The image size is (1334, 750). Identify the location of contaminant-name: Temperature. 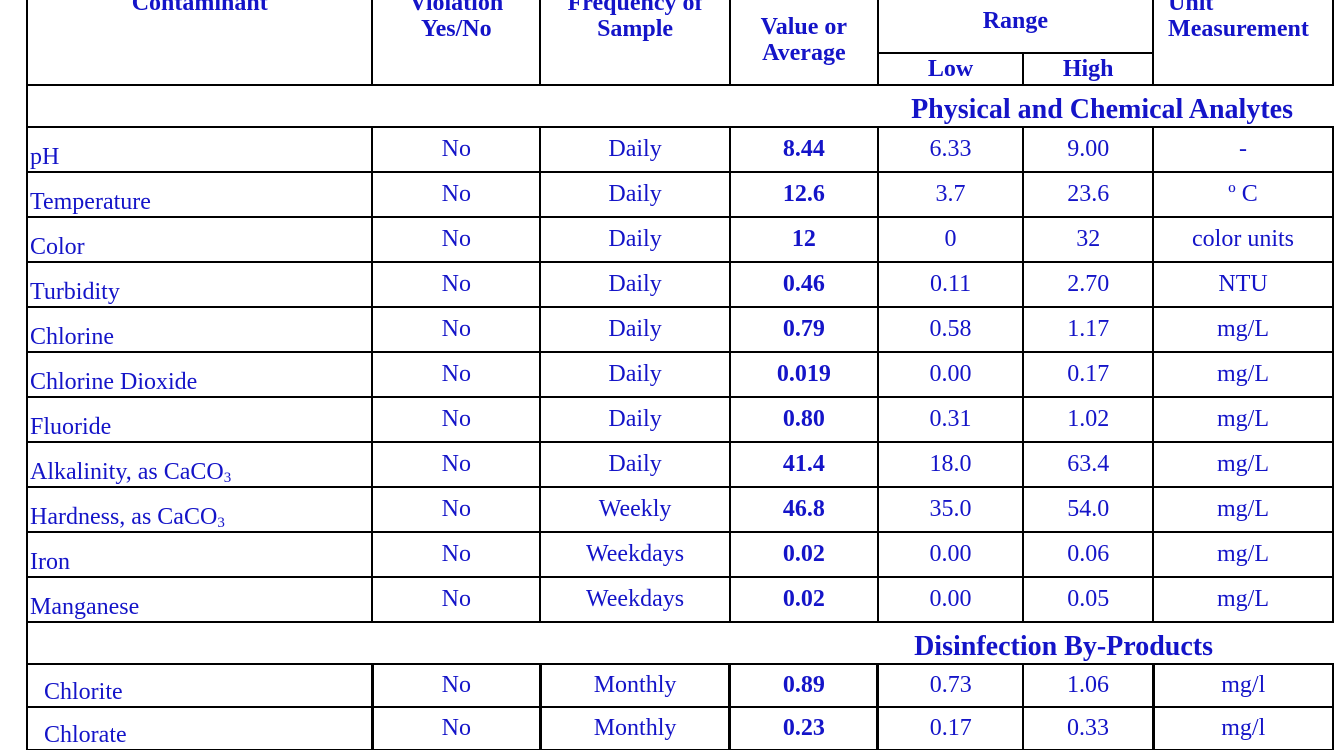
(199, 194).